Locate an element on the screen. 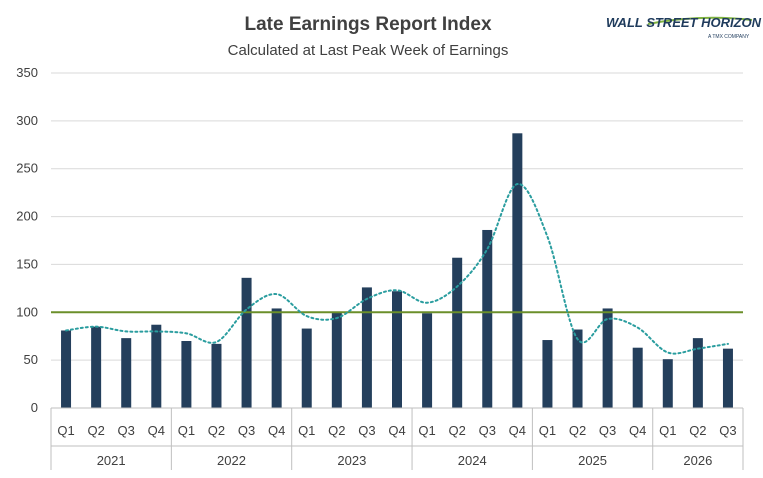 This screenshot has width=763, height=478. y-tick-label: 350 is located at coordinates (27, 72).